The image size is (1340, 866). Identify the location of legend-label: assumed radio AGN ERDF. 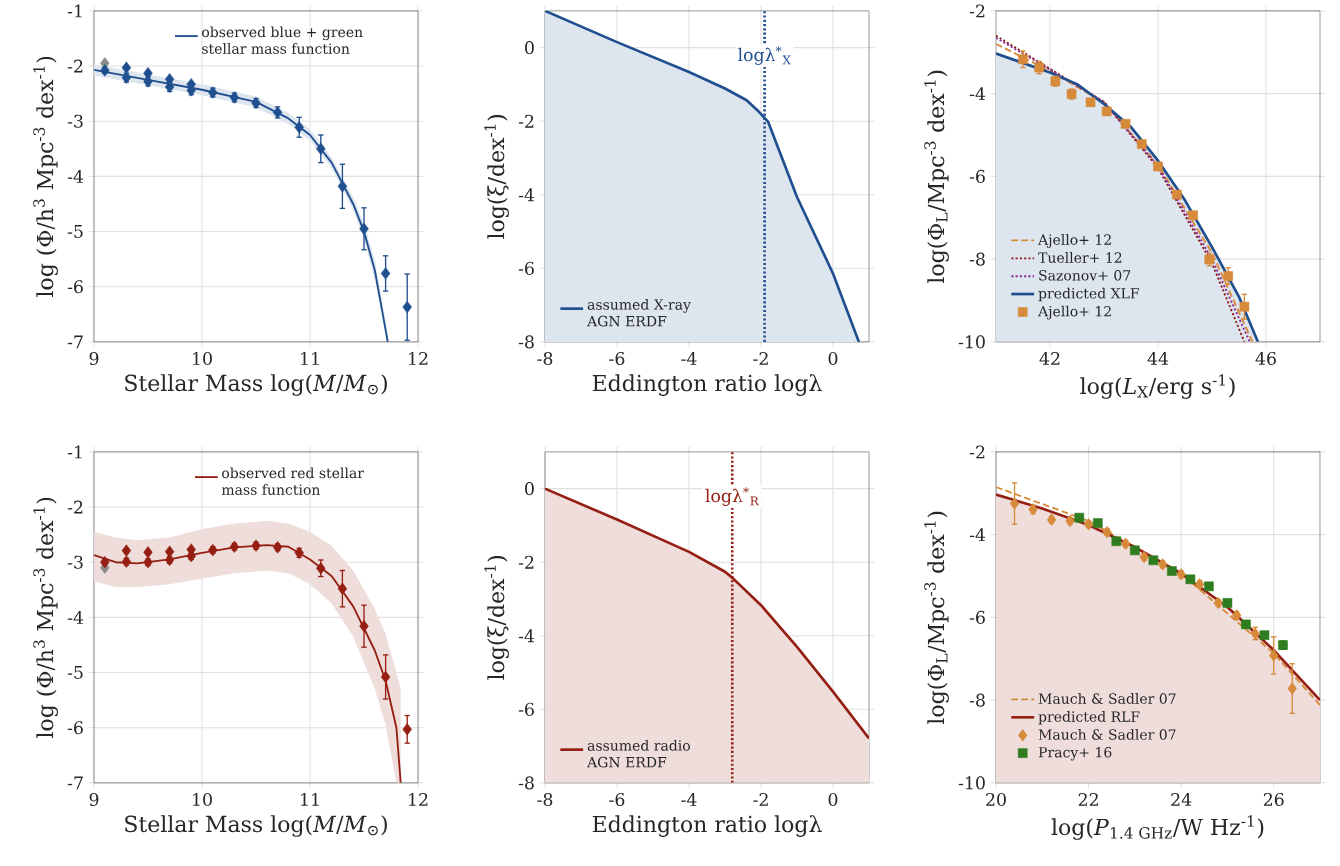
(638, 754).